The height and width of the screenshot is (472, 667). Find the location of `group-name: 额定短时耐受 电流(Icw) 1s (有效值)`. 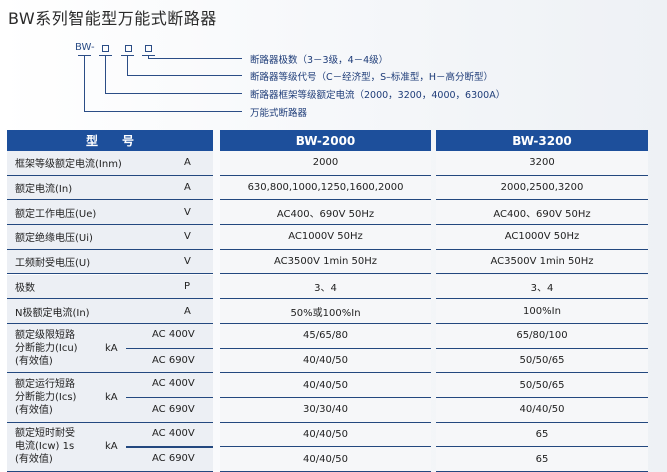

group-name: 额定短时耐受 电流(Icw) 1s (有效值) is located at coordinates (45, 446).